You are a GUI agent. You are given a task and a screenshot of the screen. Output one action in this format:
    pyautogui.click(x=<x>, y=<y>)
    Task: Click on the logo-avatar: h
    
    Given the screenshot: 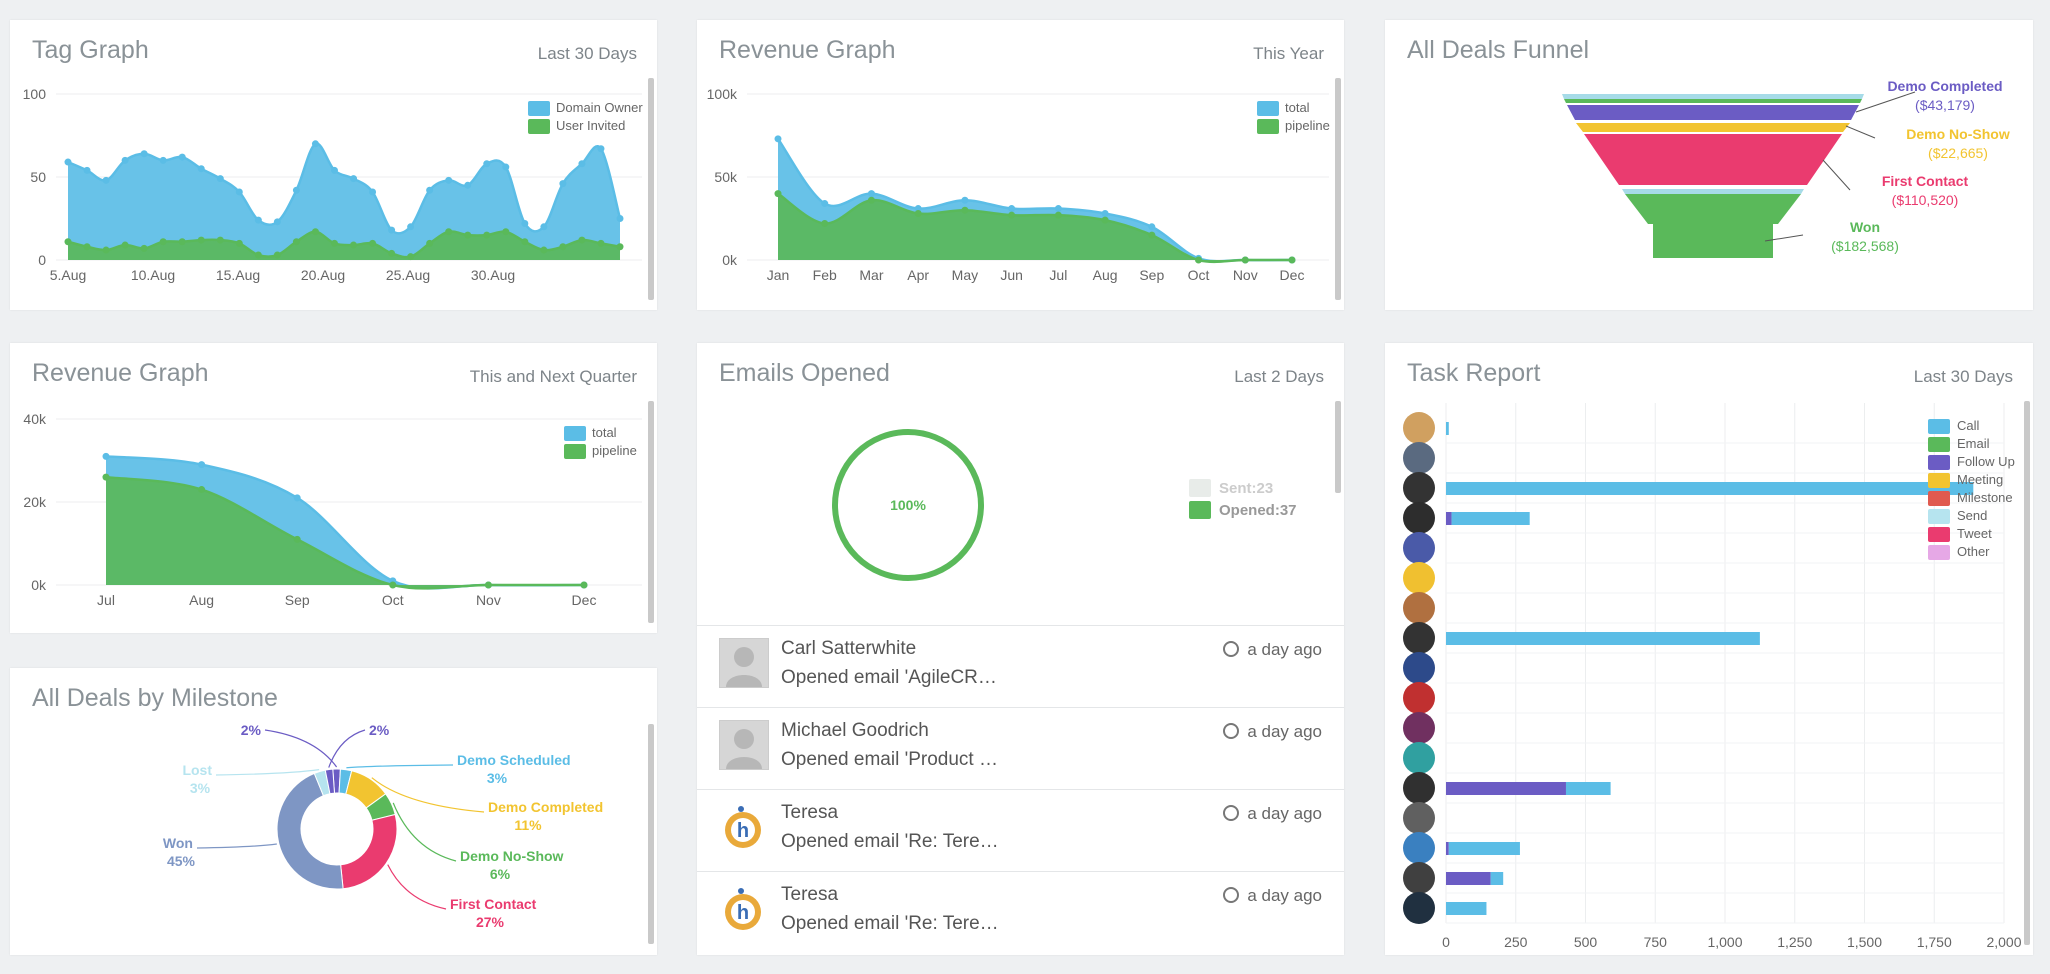 What is the action you would take?
    pyautogui.click(x=743, y=826)
    